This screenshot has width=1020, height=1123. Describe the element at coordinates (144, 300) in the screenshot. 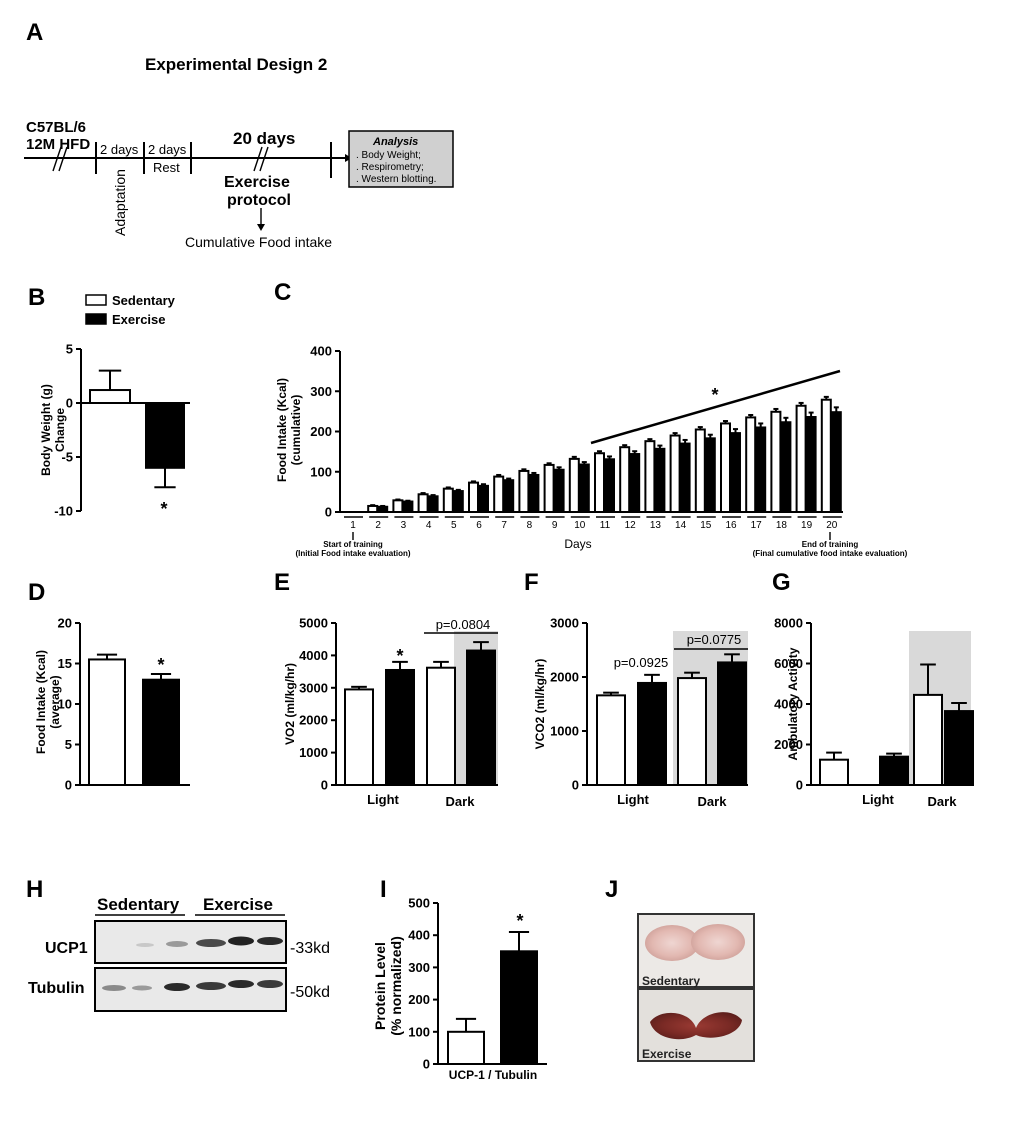

I see `legend-sedentary: Sedentary` at that location.